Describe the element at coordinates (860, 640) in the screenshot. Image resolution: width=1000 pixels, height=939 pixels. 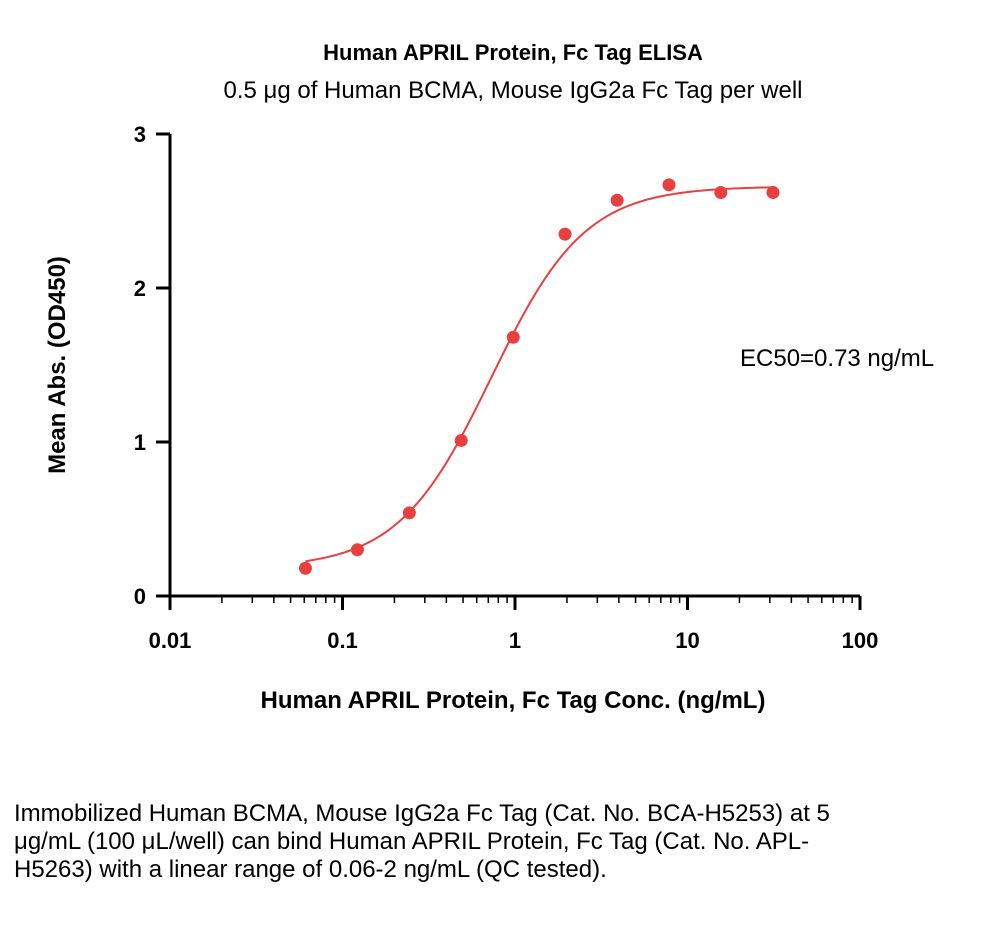
I see `x-tick-label: 100` at that location.